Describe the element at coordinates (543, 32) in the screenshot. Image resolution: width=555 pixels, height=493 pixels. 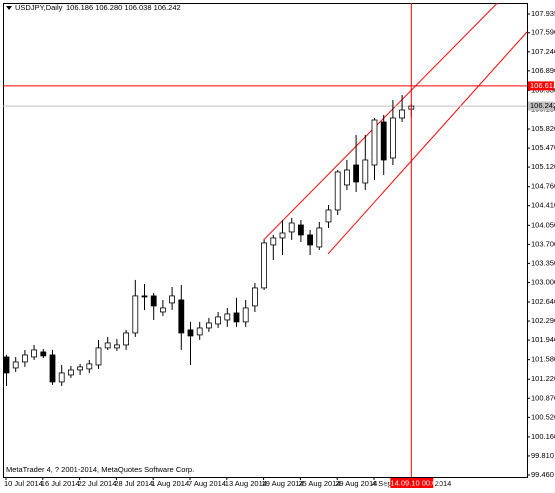
I see `y-tick-label: 107.590` at that location.